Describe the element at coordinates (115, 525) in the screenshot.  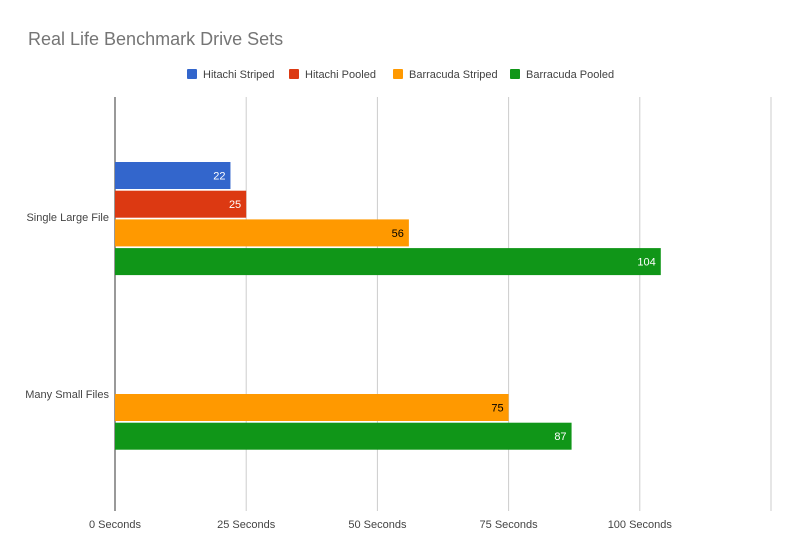
I see `x-tick-label: 0 Seconds` at that location.